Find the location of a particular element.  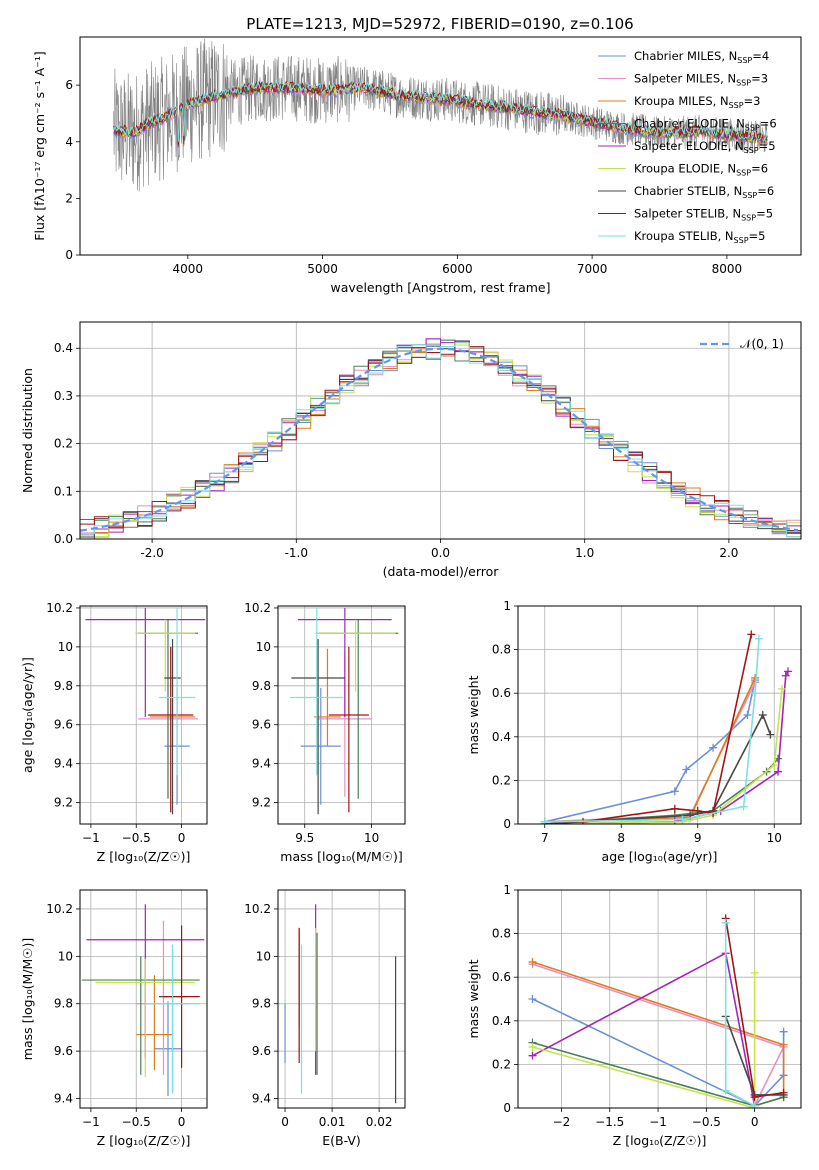

y-tick-label: 9.2 is located at coordinates (261, 803).